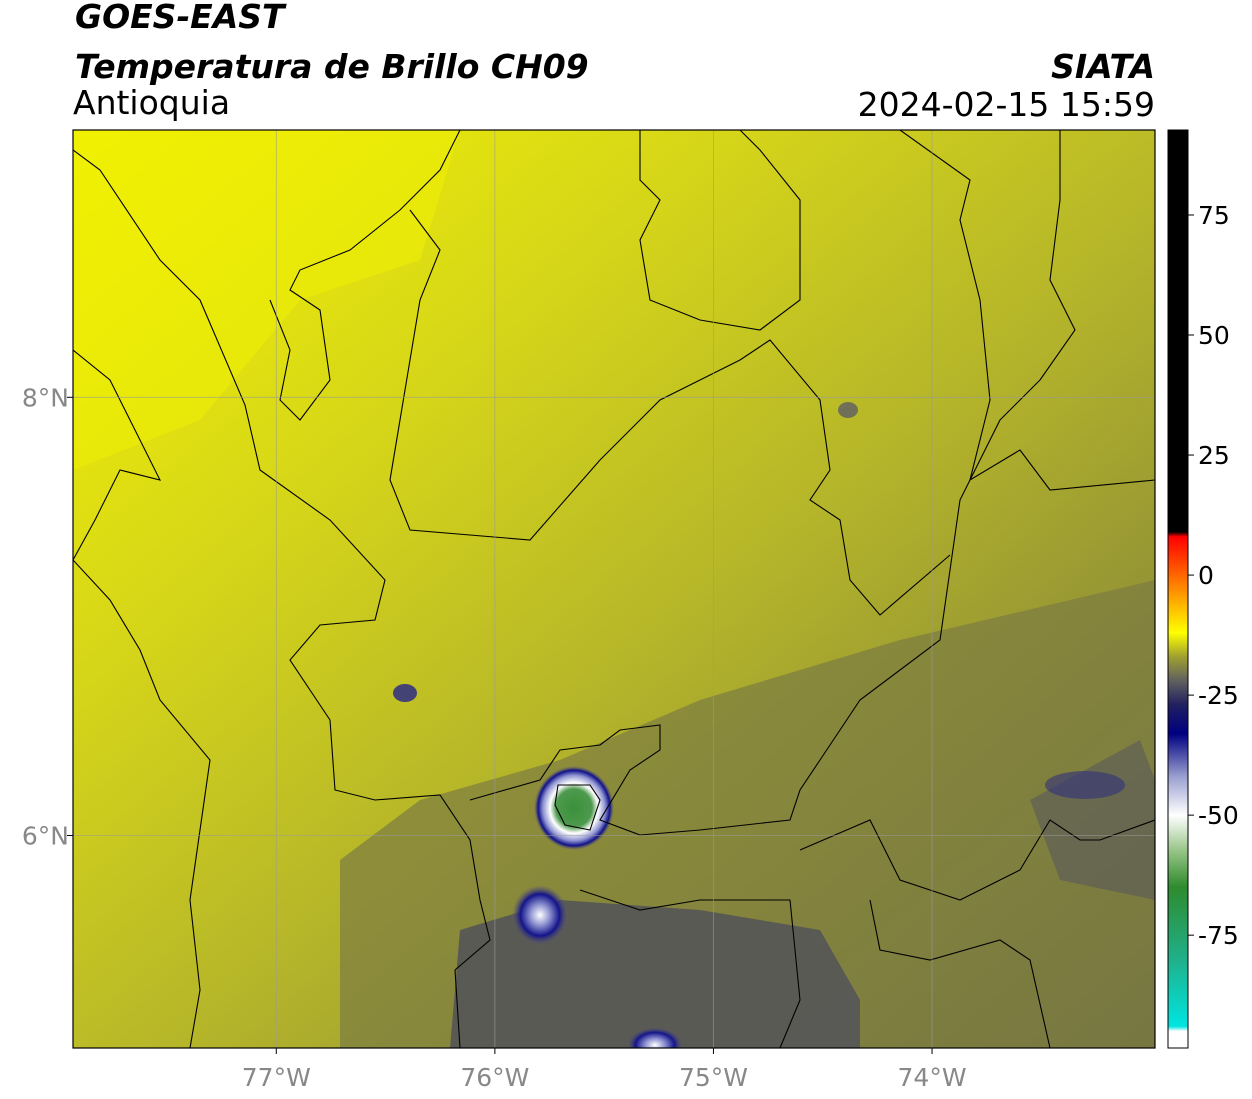  I want to click on colorbar-tick-label: 0, so click(1206, 575).